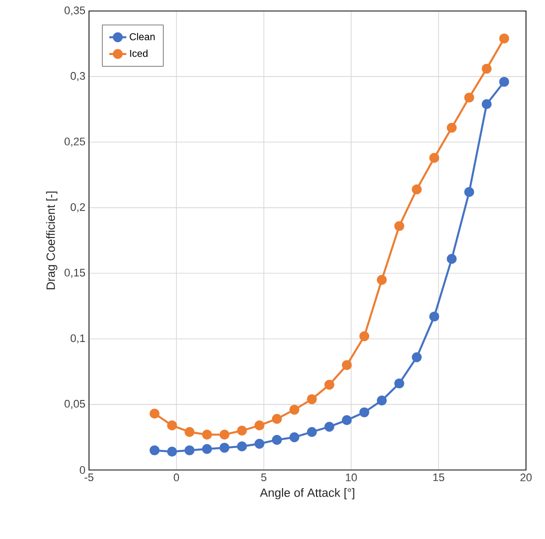  Describe the element at coordinates (75, 11) in the screenshot. I see `y-tick-label: 0,35` at that location.